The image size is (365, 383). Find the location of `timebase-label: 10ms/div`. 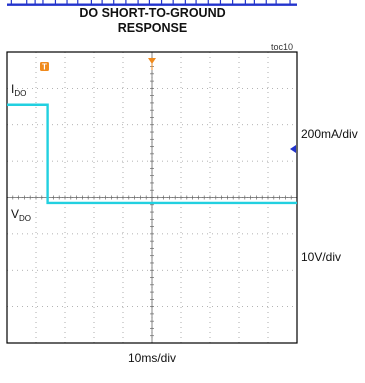

timebase-label: 10ms/div is located at coordinates (152, 358).